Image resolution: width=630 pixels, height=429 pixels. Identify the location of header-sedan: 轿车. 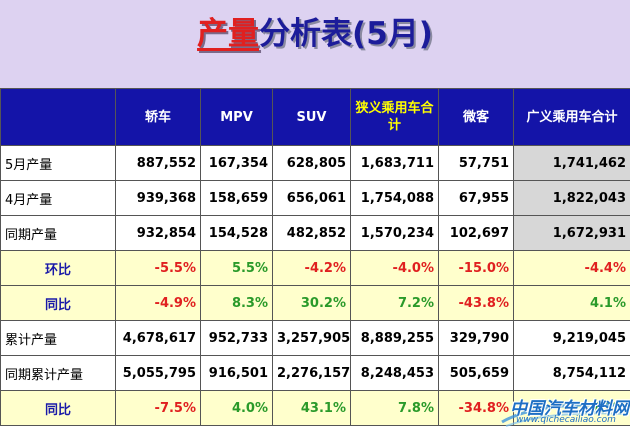
(158, 117).